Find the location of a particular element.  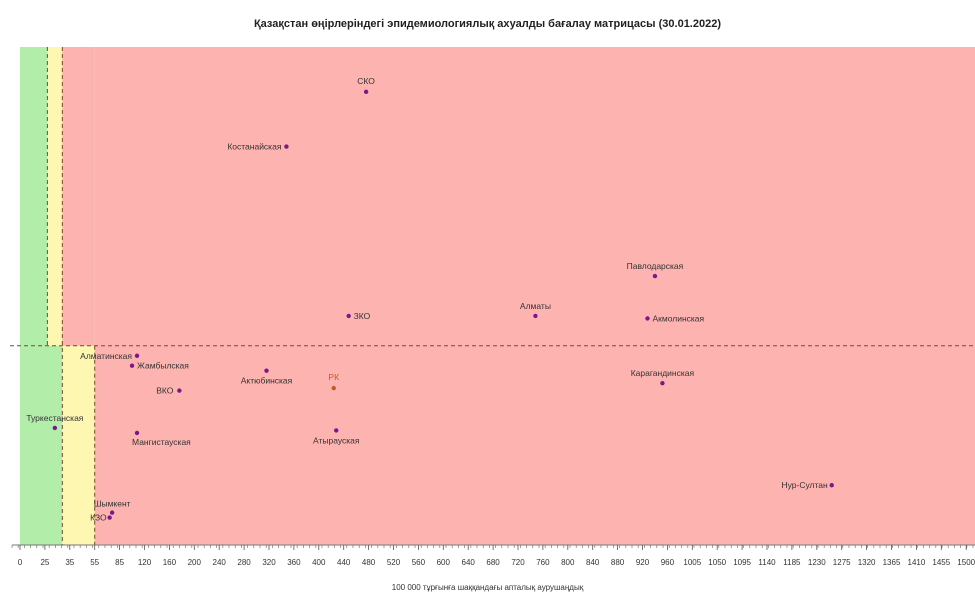

point-label: Мангистауская is located at coordinates (161, 442).